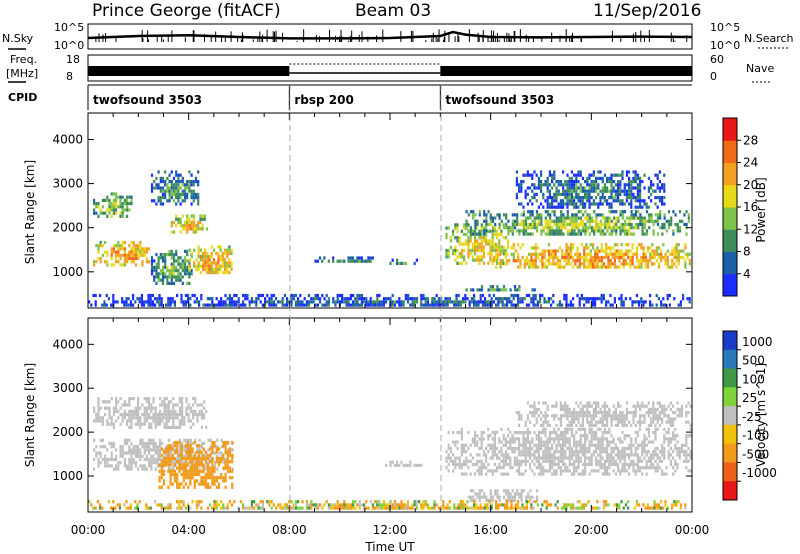 This screenshot has height=554, width=800. What do you see at coordinates (147, 100) in the screenshot?
I see `cpid-segment-label: twofsound 3503` at bounding box center [147, 100].